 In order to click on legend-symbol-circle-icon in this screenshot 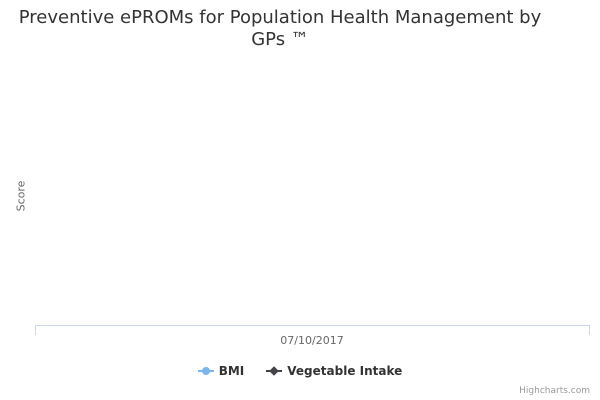, I will do `click(205, 371)`.